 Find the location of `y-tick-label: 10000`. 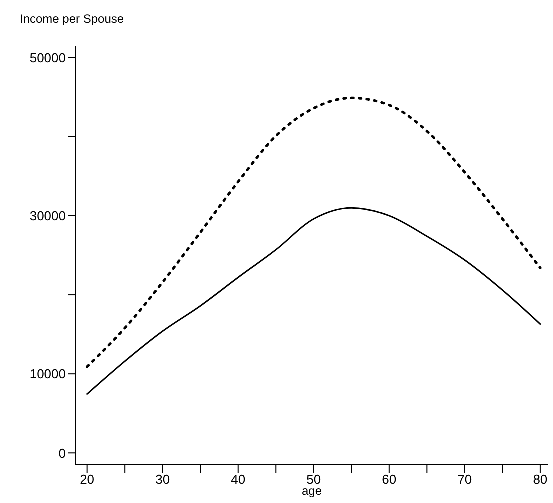

y-tick-label: 10000 is located at coordinates (48, 374).